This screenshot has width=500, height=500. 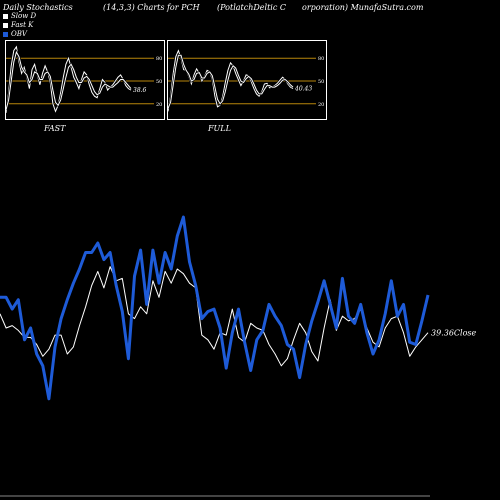 I want to click on chart-heading-middle: (14,3,3) Charts for PCH, so click(x=151, y=7).